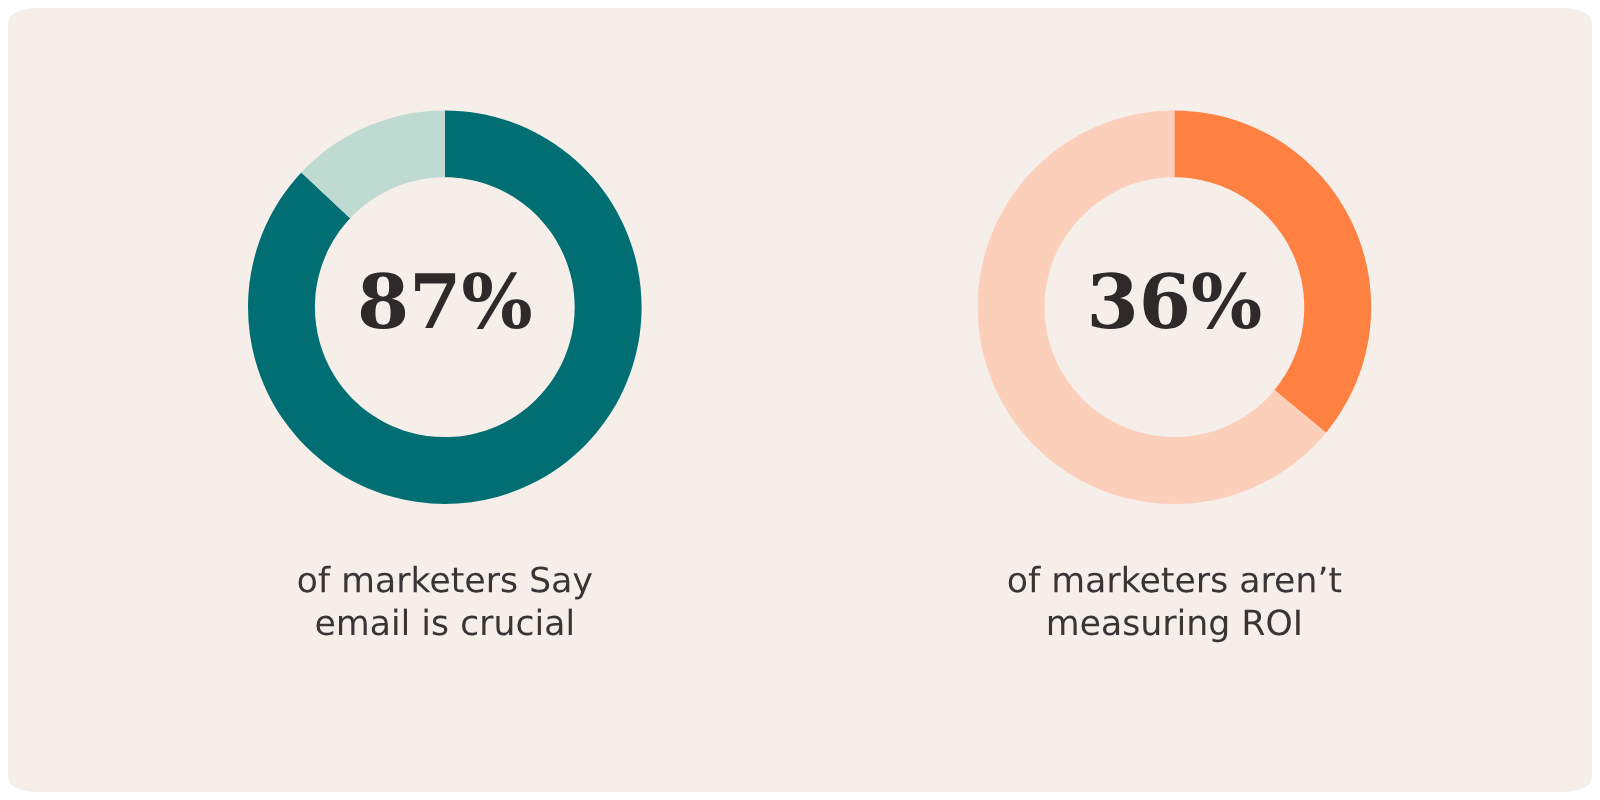 This screenshot has width=1600, height=800. I want to click on text: of marketers Say email is crucial, so click(445, 600).